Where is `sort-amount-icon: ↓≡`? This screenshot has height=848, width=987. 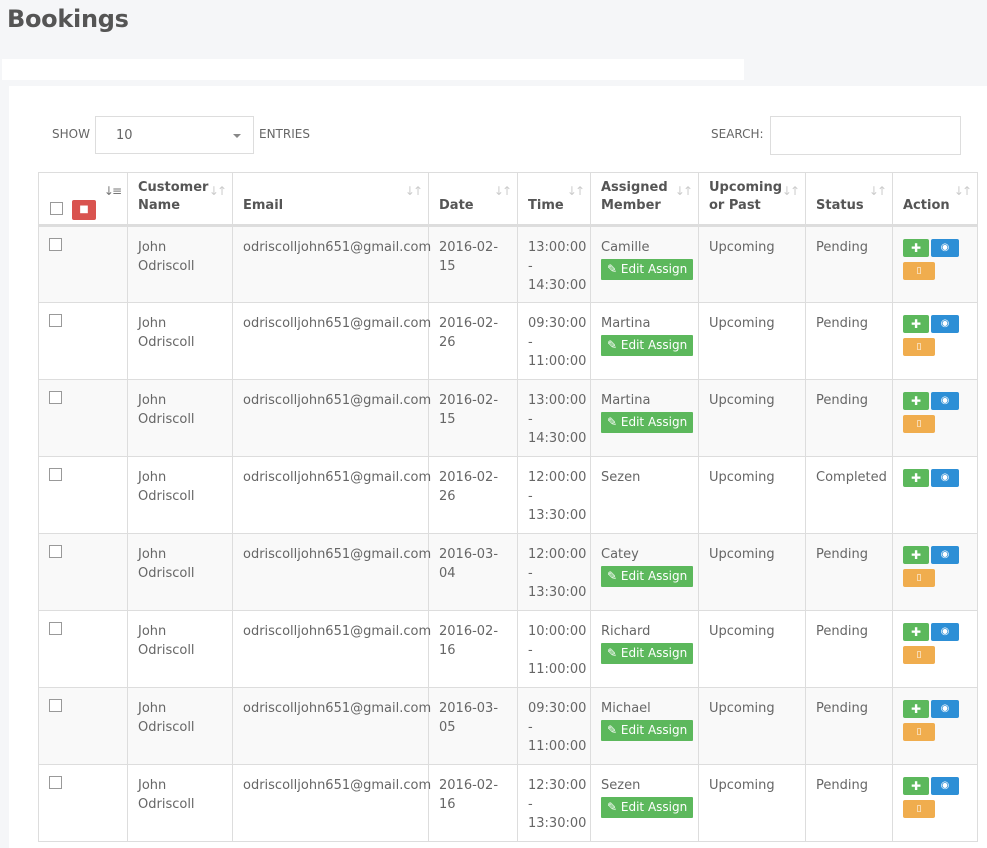 sort-amount-icon: ↓≡ is located at coordinates (112, 191).